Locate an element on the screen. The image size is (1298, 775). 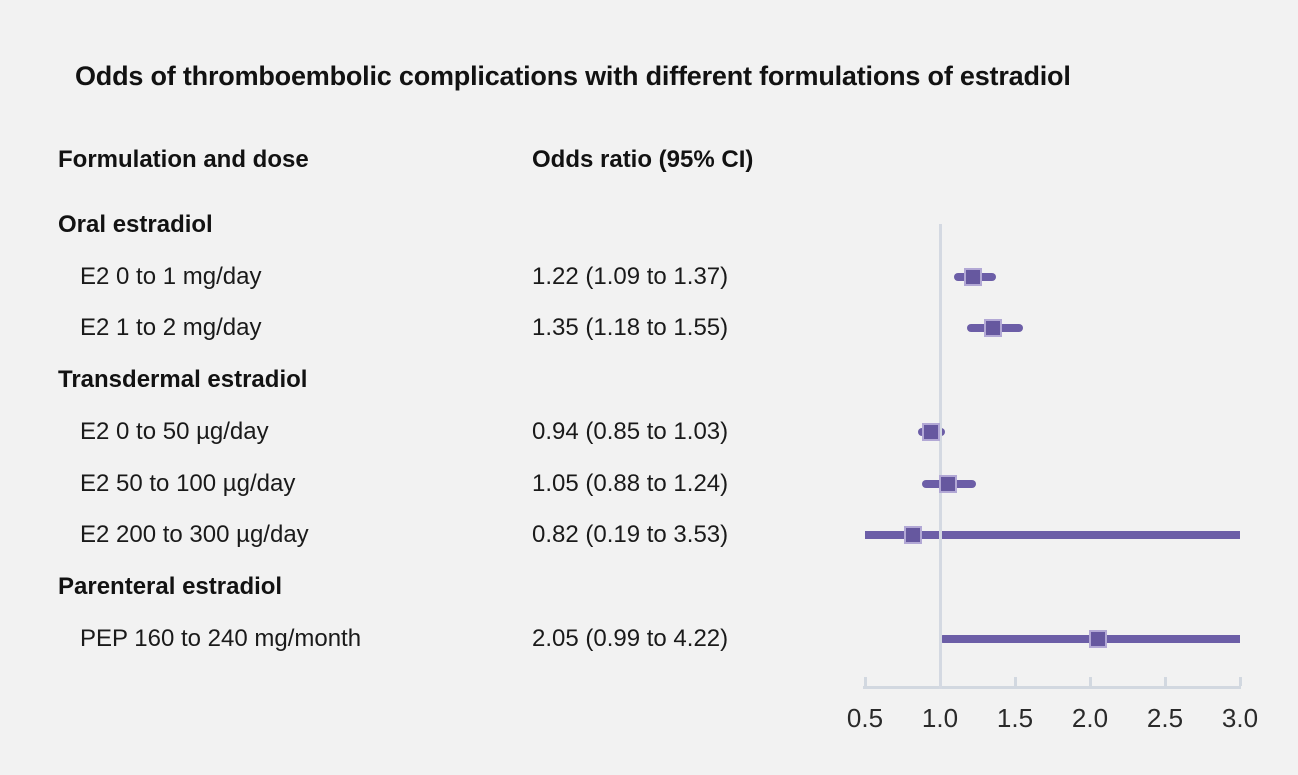
row-label: E2 200 to 300 µg/day is located at coordinates (194, 535).